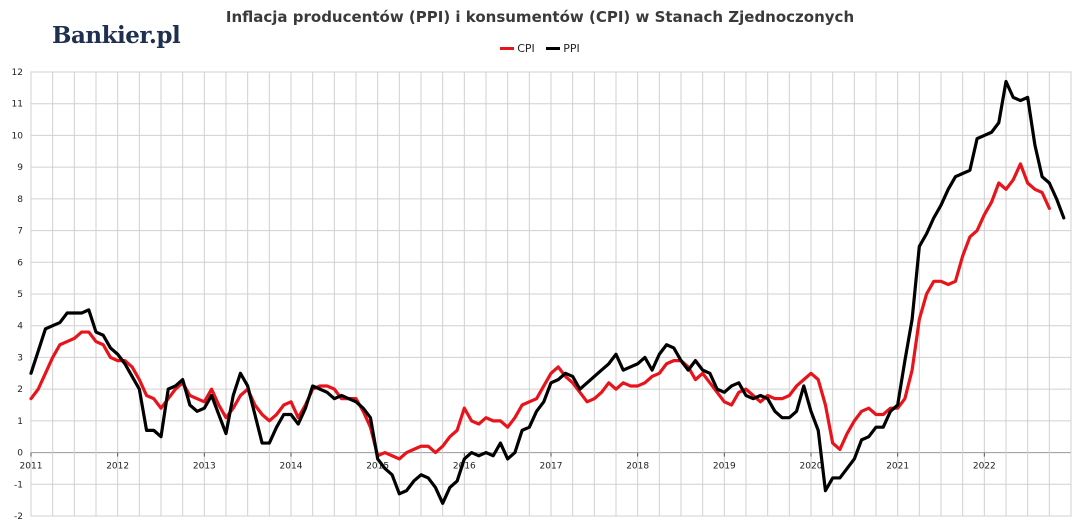  What do you see at coordinates (551, 467) in the screenshot?
I see `x-tick-label: 2017` at bounding box center [551, 467].